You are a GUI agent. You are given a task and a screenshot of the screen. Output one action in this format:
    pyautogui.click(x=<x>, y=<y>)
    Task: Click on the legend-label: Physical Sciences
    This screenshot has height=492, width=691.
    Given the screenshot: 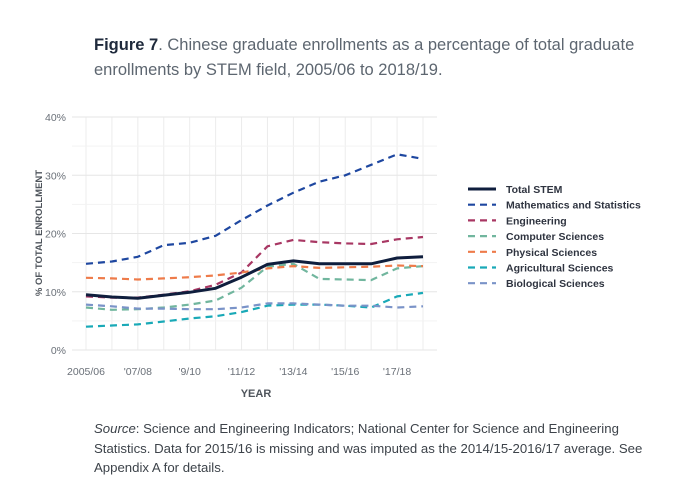 What is the action you would take?
    pyautogui.click(x=551, y=253)
    